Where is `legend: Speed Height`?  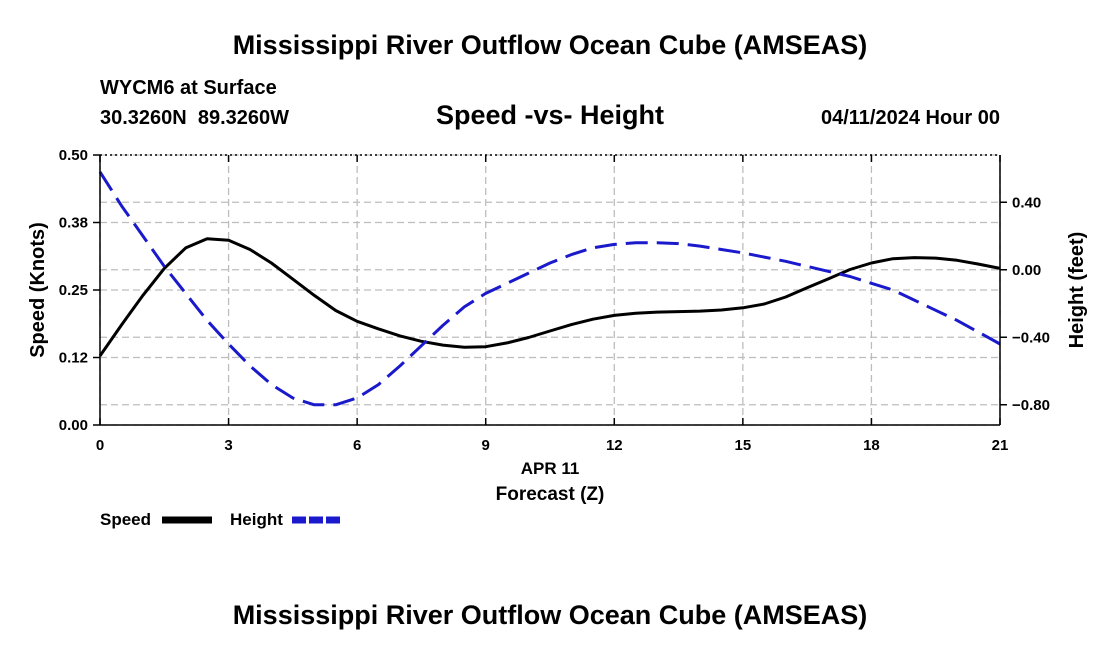 legend: Speed Height is located at coordinates (221, 519).